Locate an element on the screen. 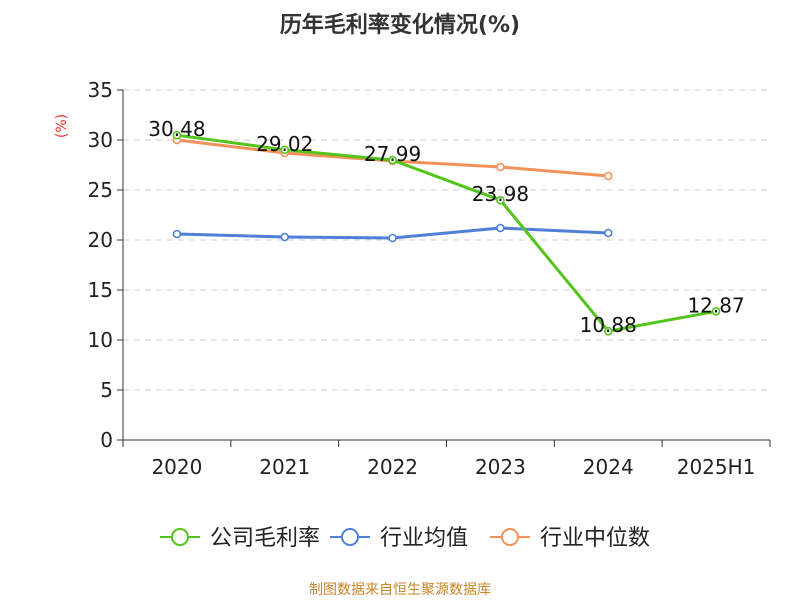  y-tick-label: 35 is located at coordinates (100, 90).